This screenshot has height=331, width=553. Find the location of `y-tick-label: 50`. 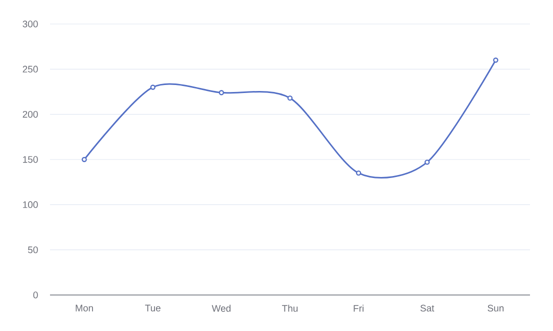

y-tick-label: 50 is located at coordinates (33, 250).